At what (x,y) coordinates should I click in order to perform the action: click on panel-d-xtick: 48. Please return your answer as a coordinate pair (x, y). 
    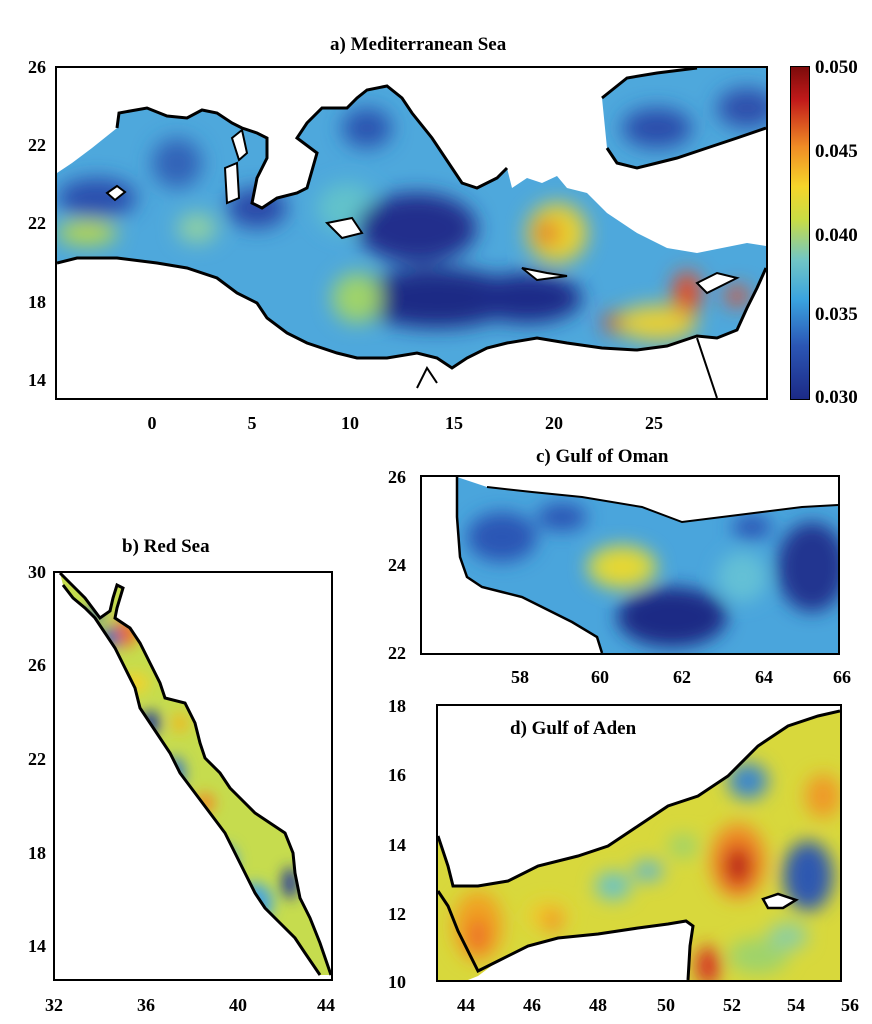
    Looking at the image, I should click on (598, 1005).